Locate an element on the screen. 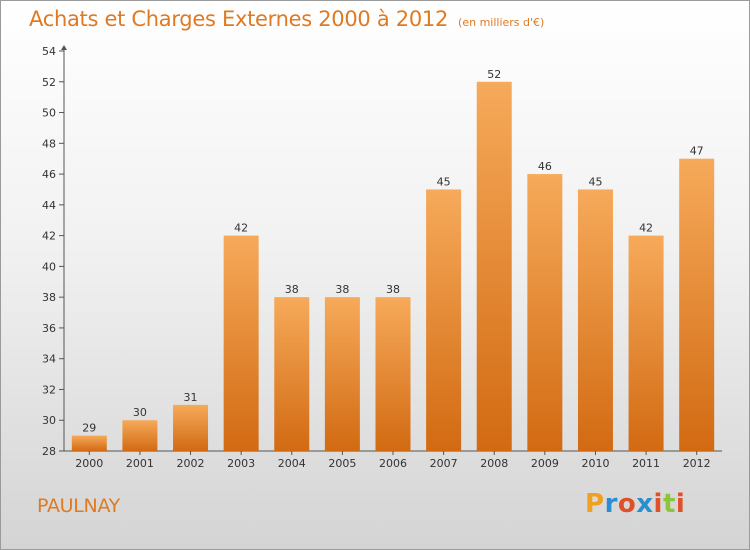 This screenshot has height=550, width=750. x-tick-label: 2000 is located at coordinates (89, 463).